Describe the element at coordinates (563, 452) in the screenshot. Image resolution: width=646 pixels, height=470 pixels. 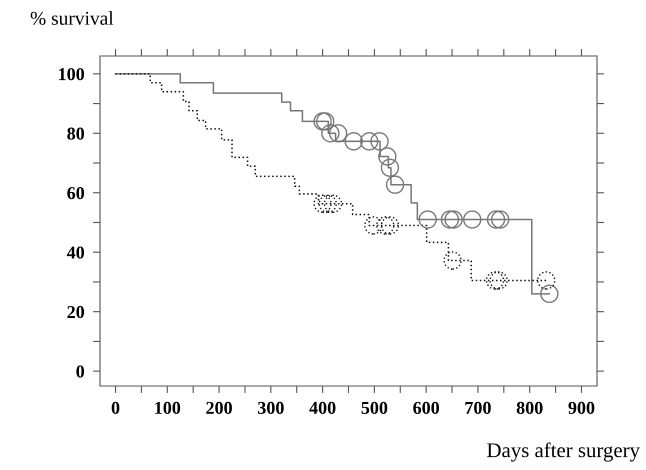
I see `x-axis-title: Days after surgery` at that location.